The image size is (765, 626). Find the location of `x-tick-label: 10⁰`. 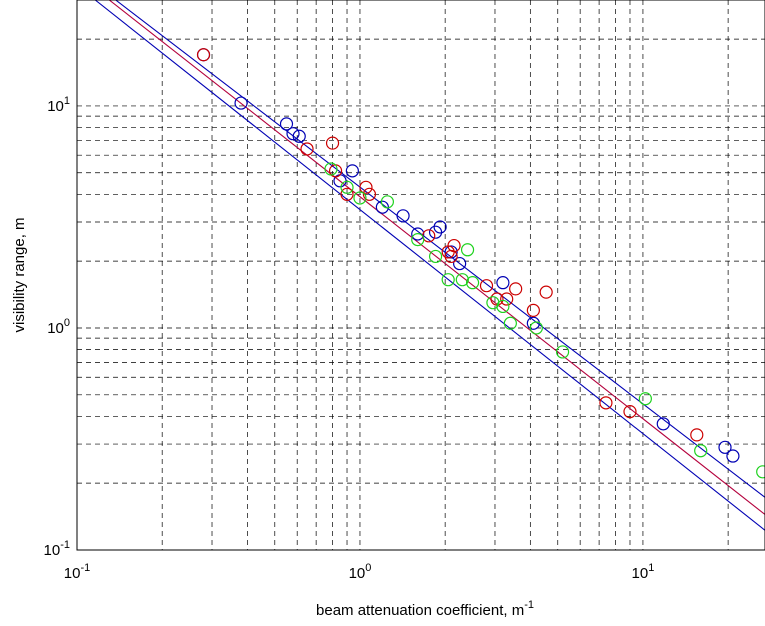

x-tick-label: 10⁰ is located at coordinates (360, 572).